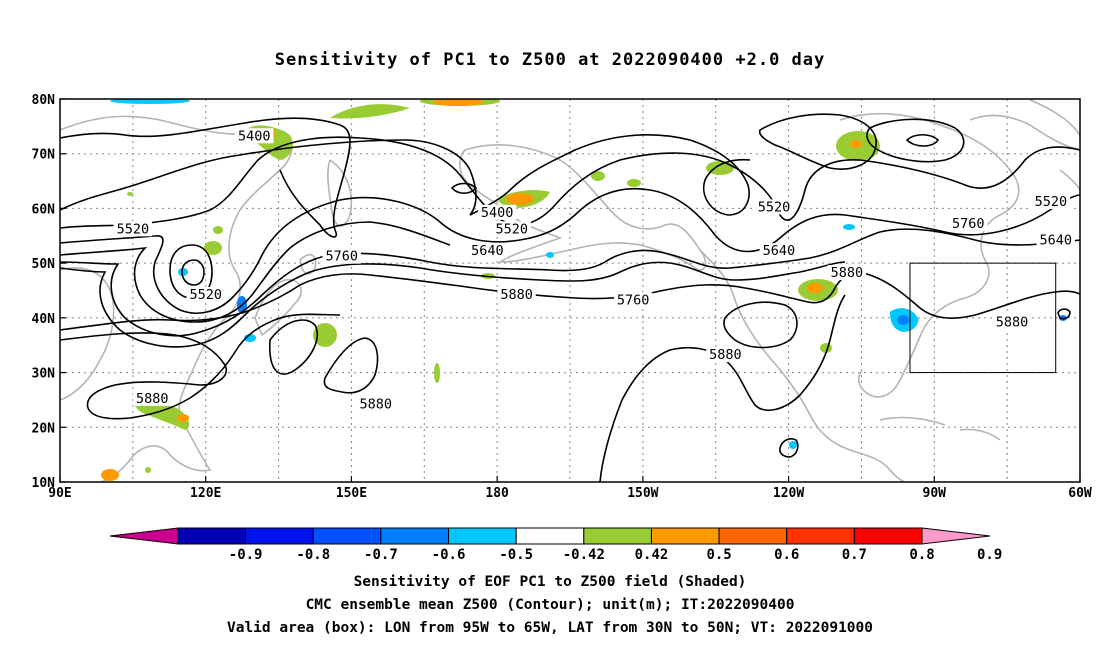 Image resolution: width=1100 pixels, height=650 pixels. Describe the element at coordinates (940, 428) in the screenshot. I see `coastline-caribbean` at that location.